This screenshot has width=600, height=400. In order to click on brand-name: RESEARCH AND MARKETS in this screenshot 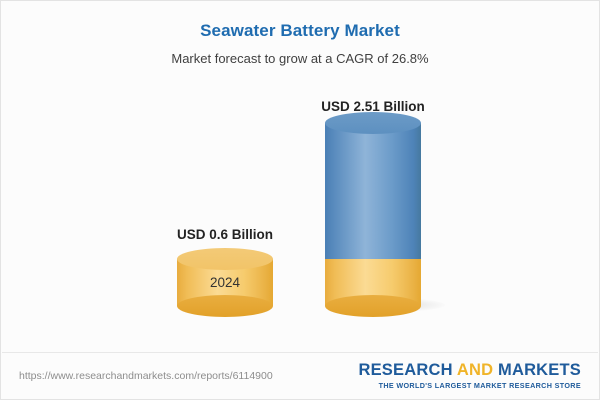, I will do `click(469, 370)`.